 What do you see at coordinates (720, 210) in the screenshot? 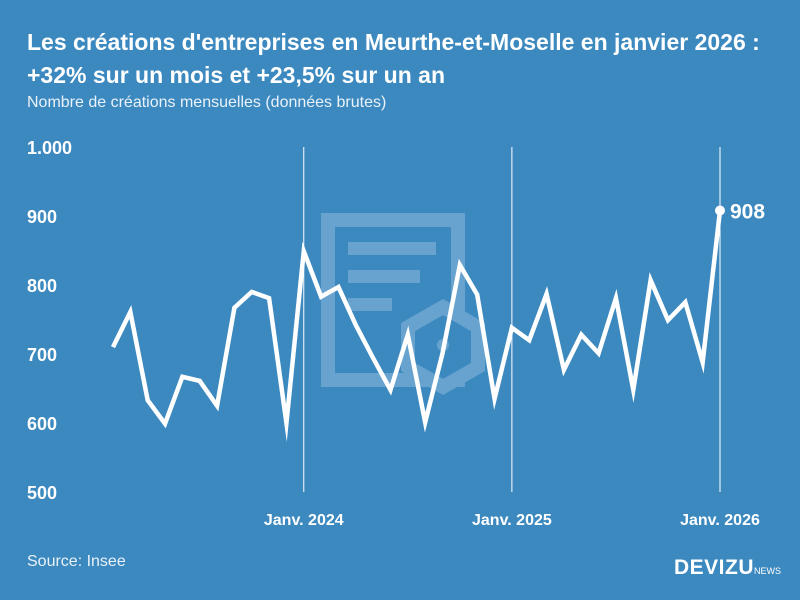
I see `data-point` at bounding box center [720, 210].